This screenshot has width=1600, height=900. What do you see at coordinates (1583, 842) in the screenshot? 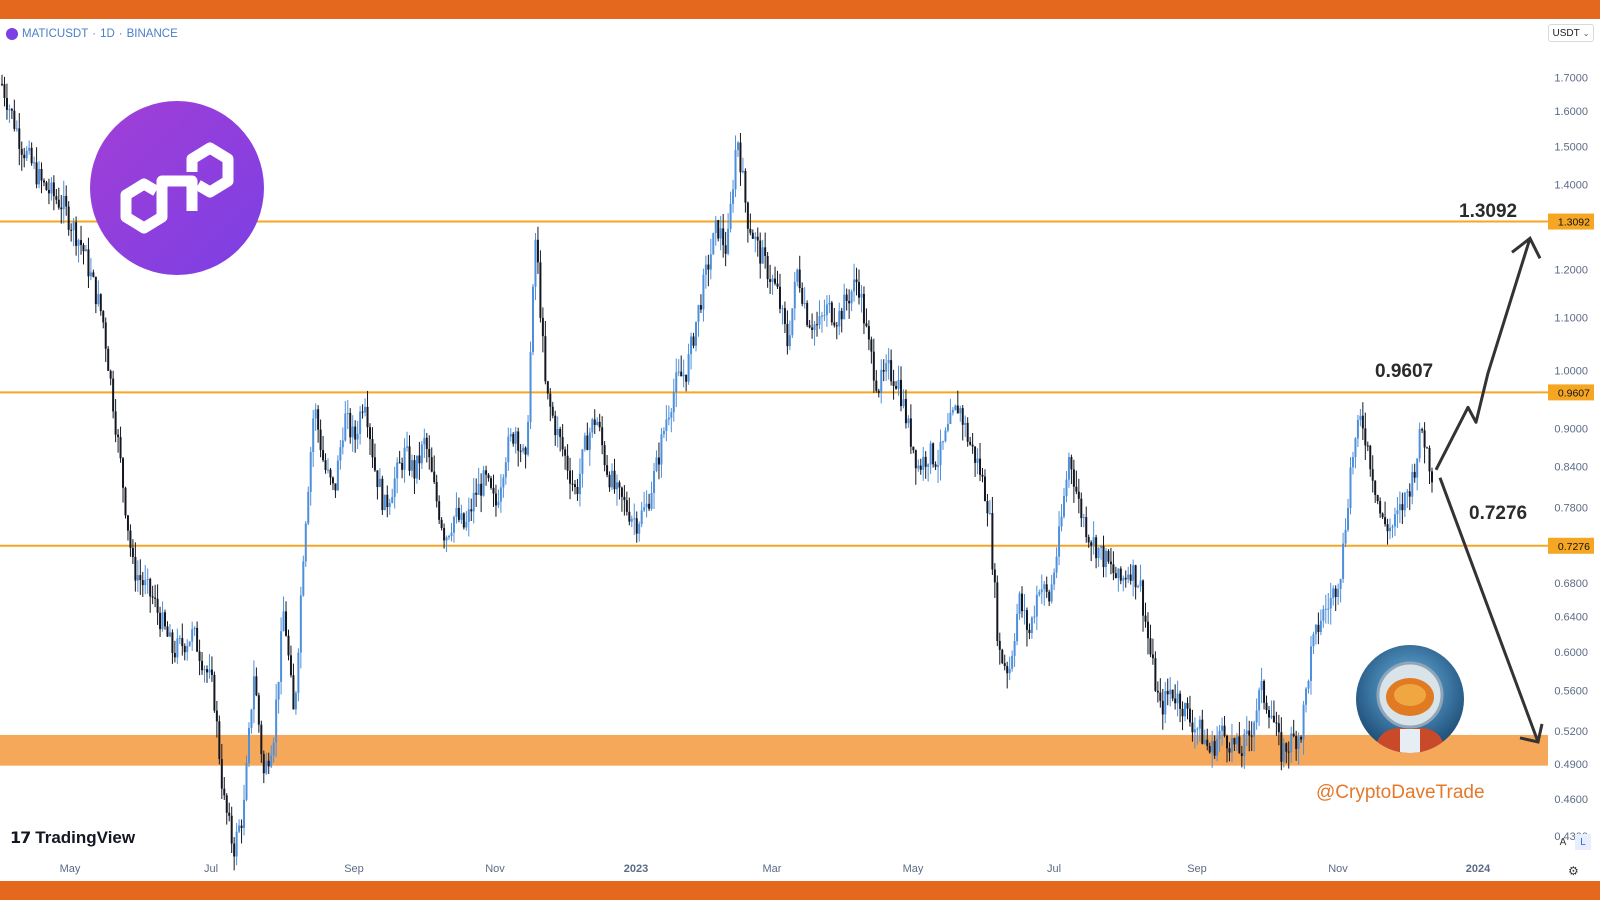
I see `log-scale-button: L` at bounding box center [1583, 842].